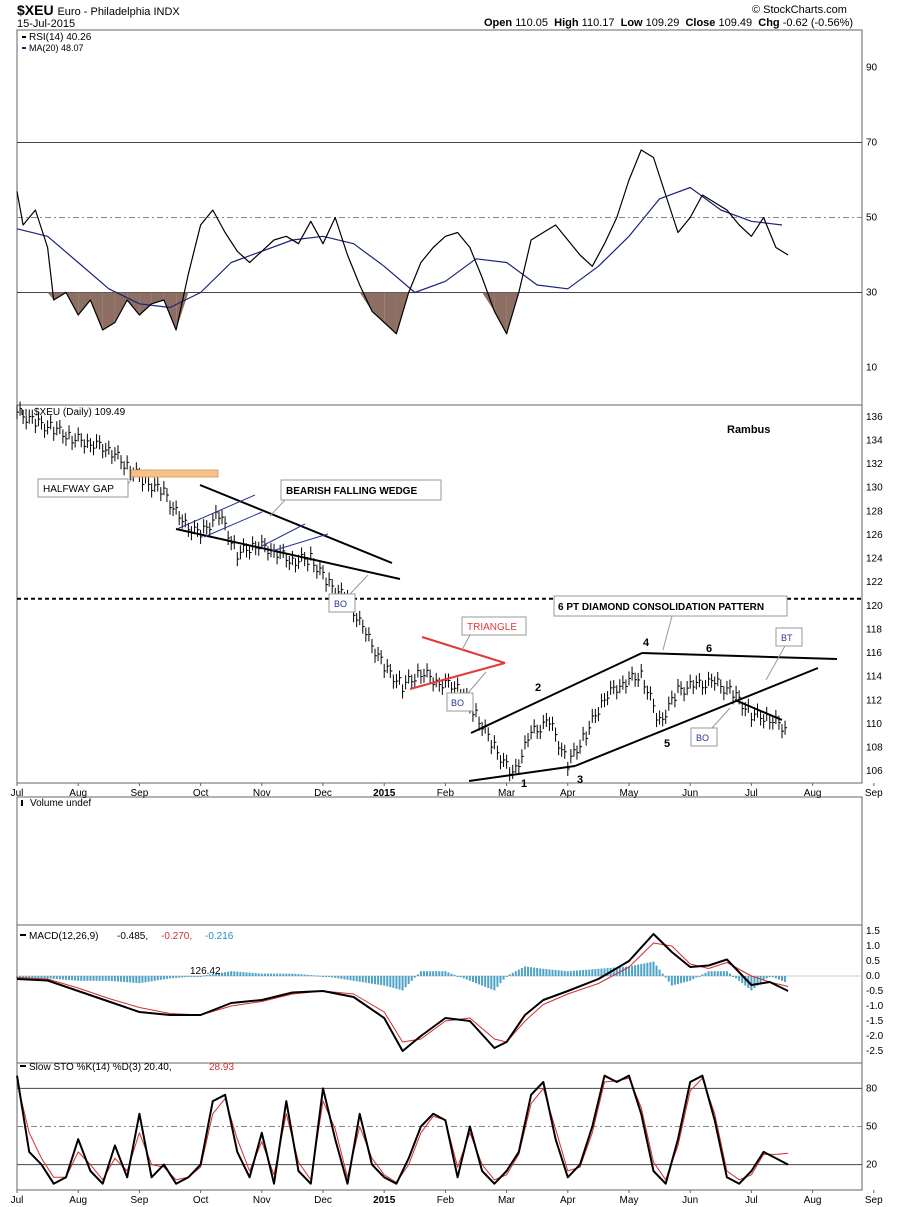 The image size is (900, 1207). I want to click on sto-x-axis-label: Jul, so click(751, 1200).